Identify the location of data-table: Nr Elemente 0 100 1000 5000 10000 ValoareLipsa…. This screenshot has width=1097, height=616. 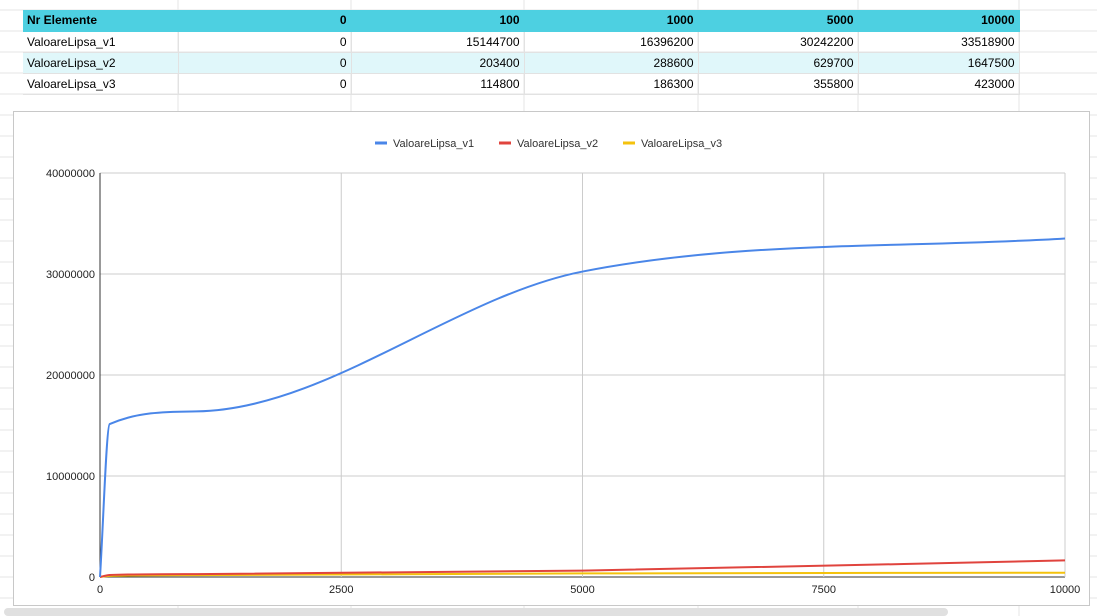
(521, 52).